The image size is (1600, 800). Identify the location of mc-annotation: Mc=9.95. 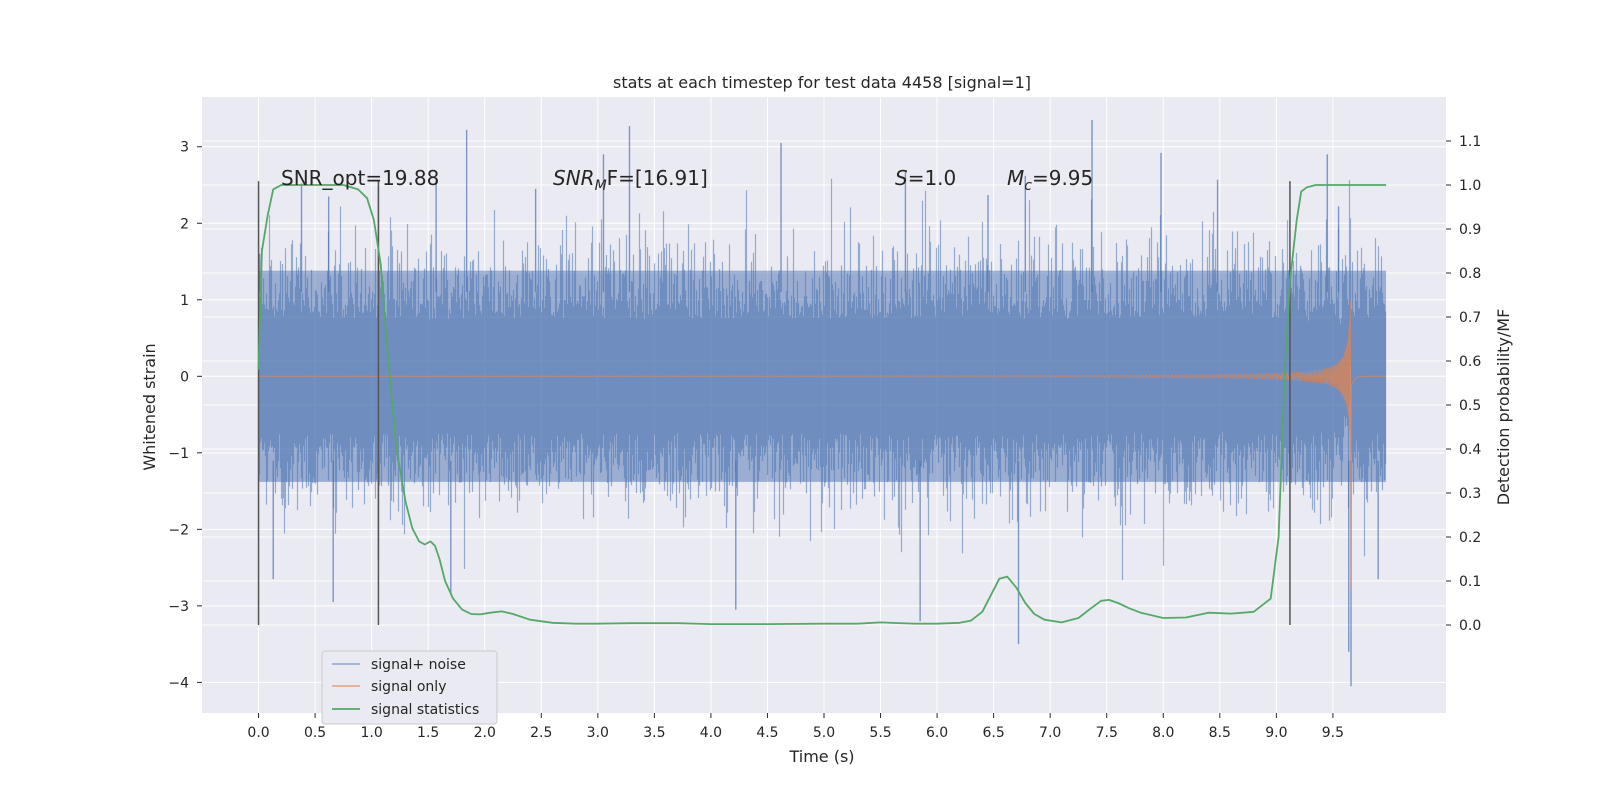
(1050, 180).